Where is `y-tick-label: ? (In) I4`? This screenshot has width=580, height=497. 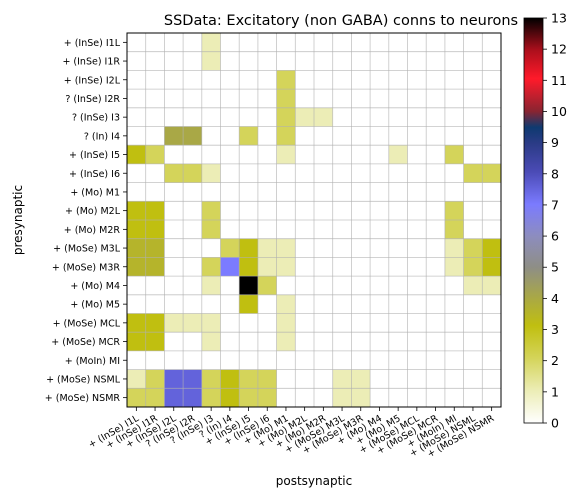
y-tick-label: ? (In) I4 is located at coordinates (102, 136).